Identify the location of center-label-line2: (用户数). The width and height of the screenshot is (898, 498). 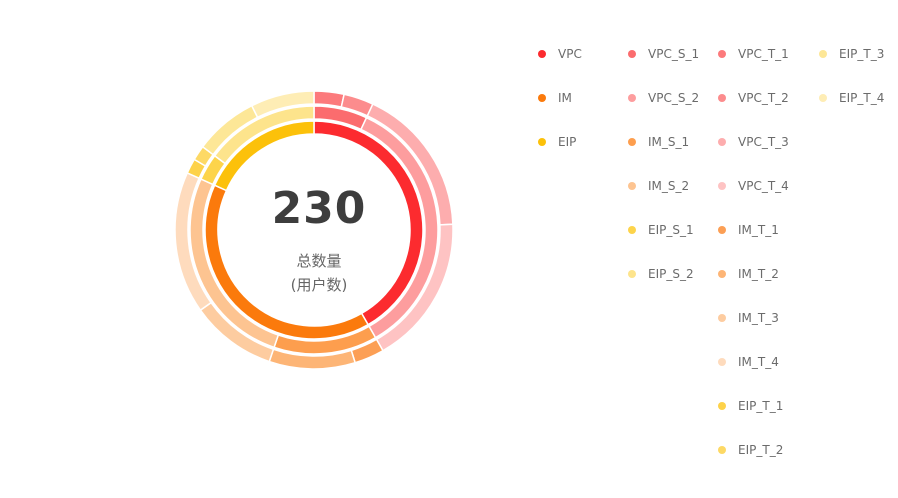
(319, 285).